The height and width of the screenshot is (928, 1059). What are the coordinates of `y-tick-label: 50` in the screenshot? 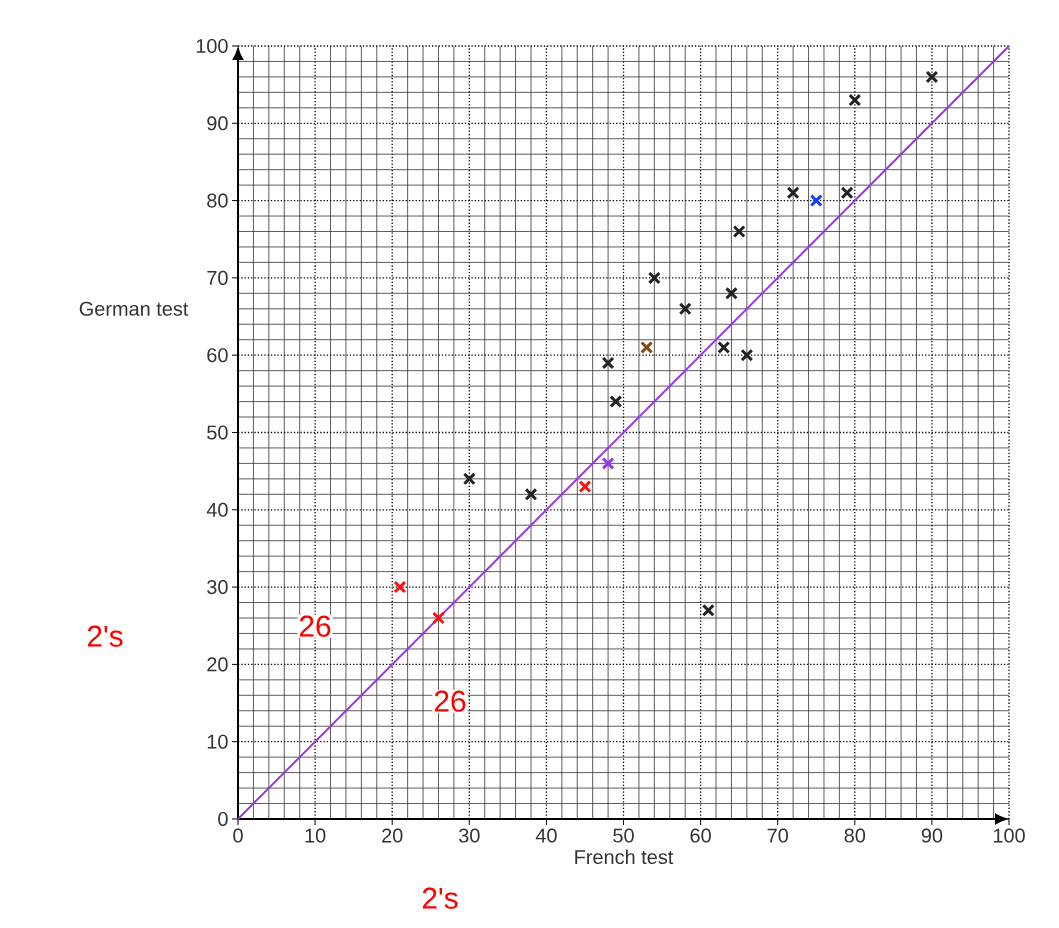 It's located at (217, 432).